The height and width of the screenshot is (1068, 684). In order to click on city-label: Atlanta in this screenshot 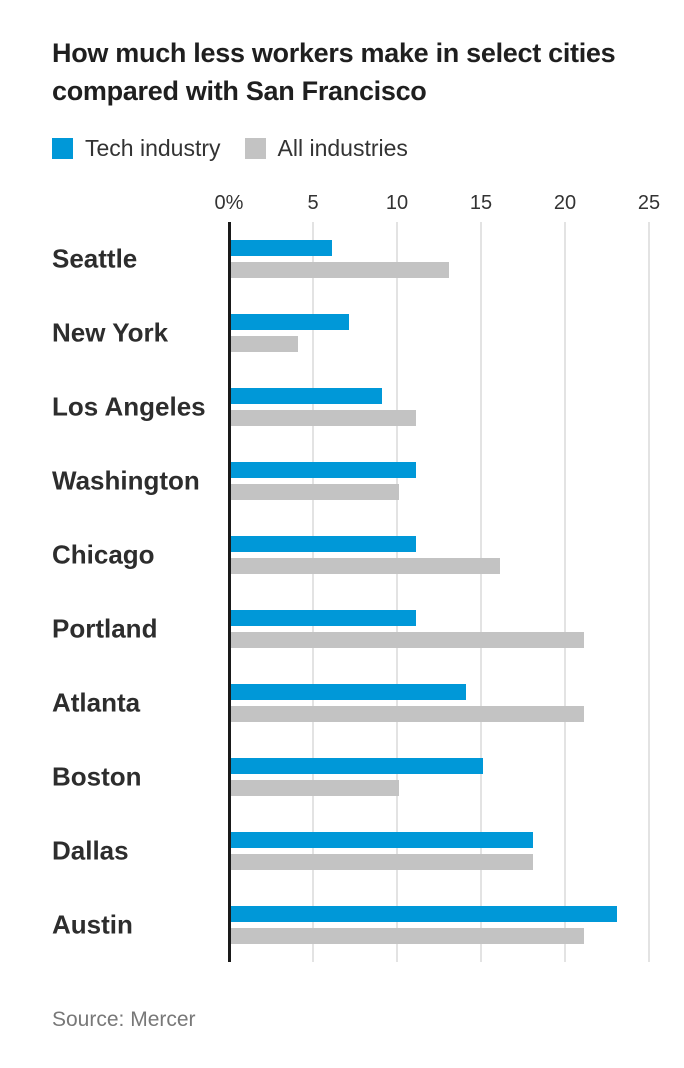, I will do `click(96, 702)`.